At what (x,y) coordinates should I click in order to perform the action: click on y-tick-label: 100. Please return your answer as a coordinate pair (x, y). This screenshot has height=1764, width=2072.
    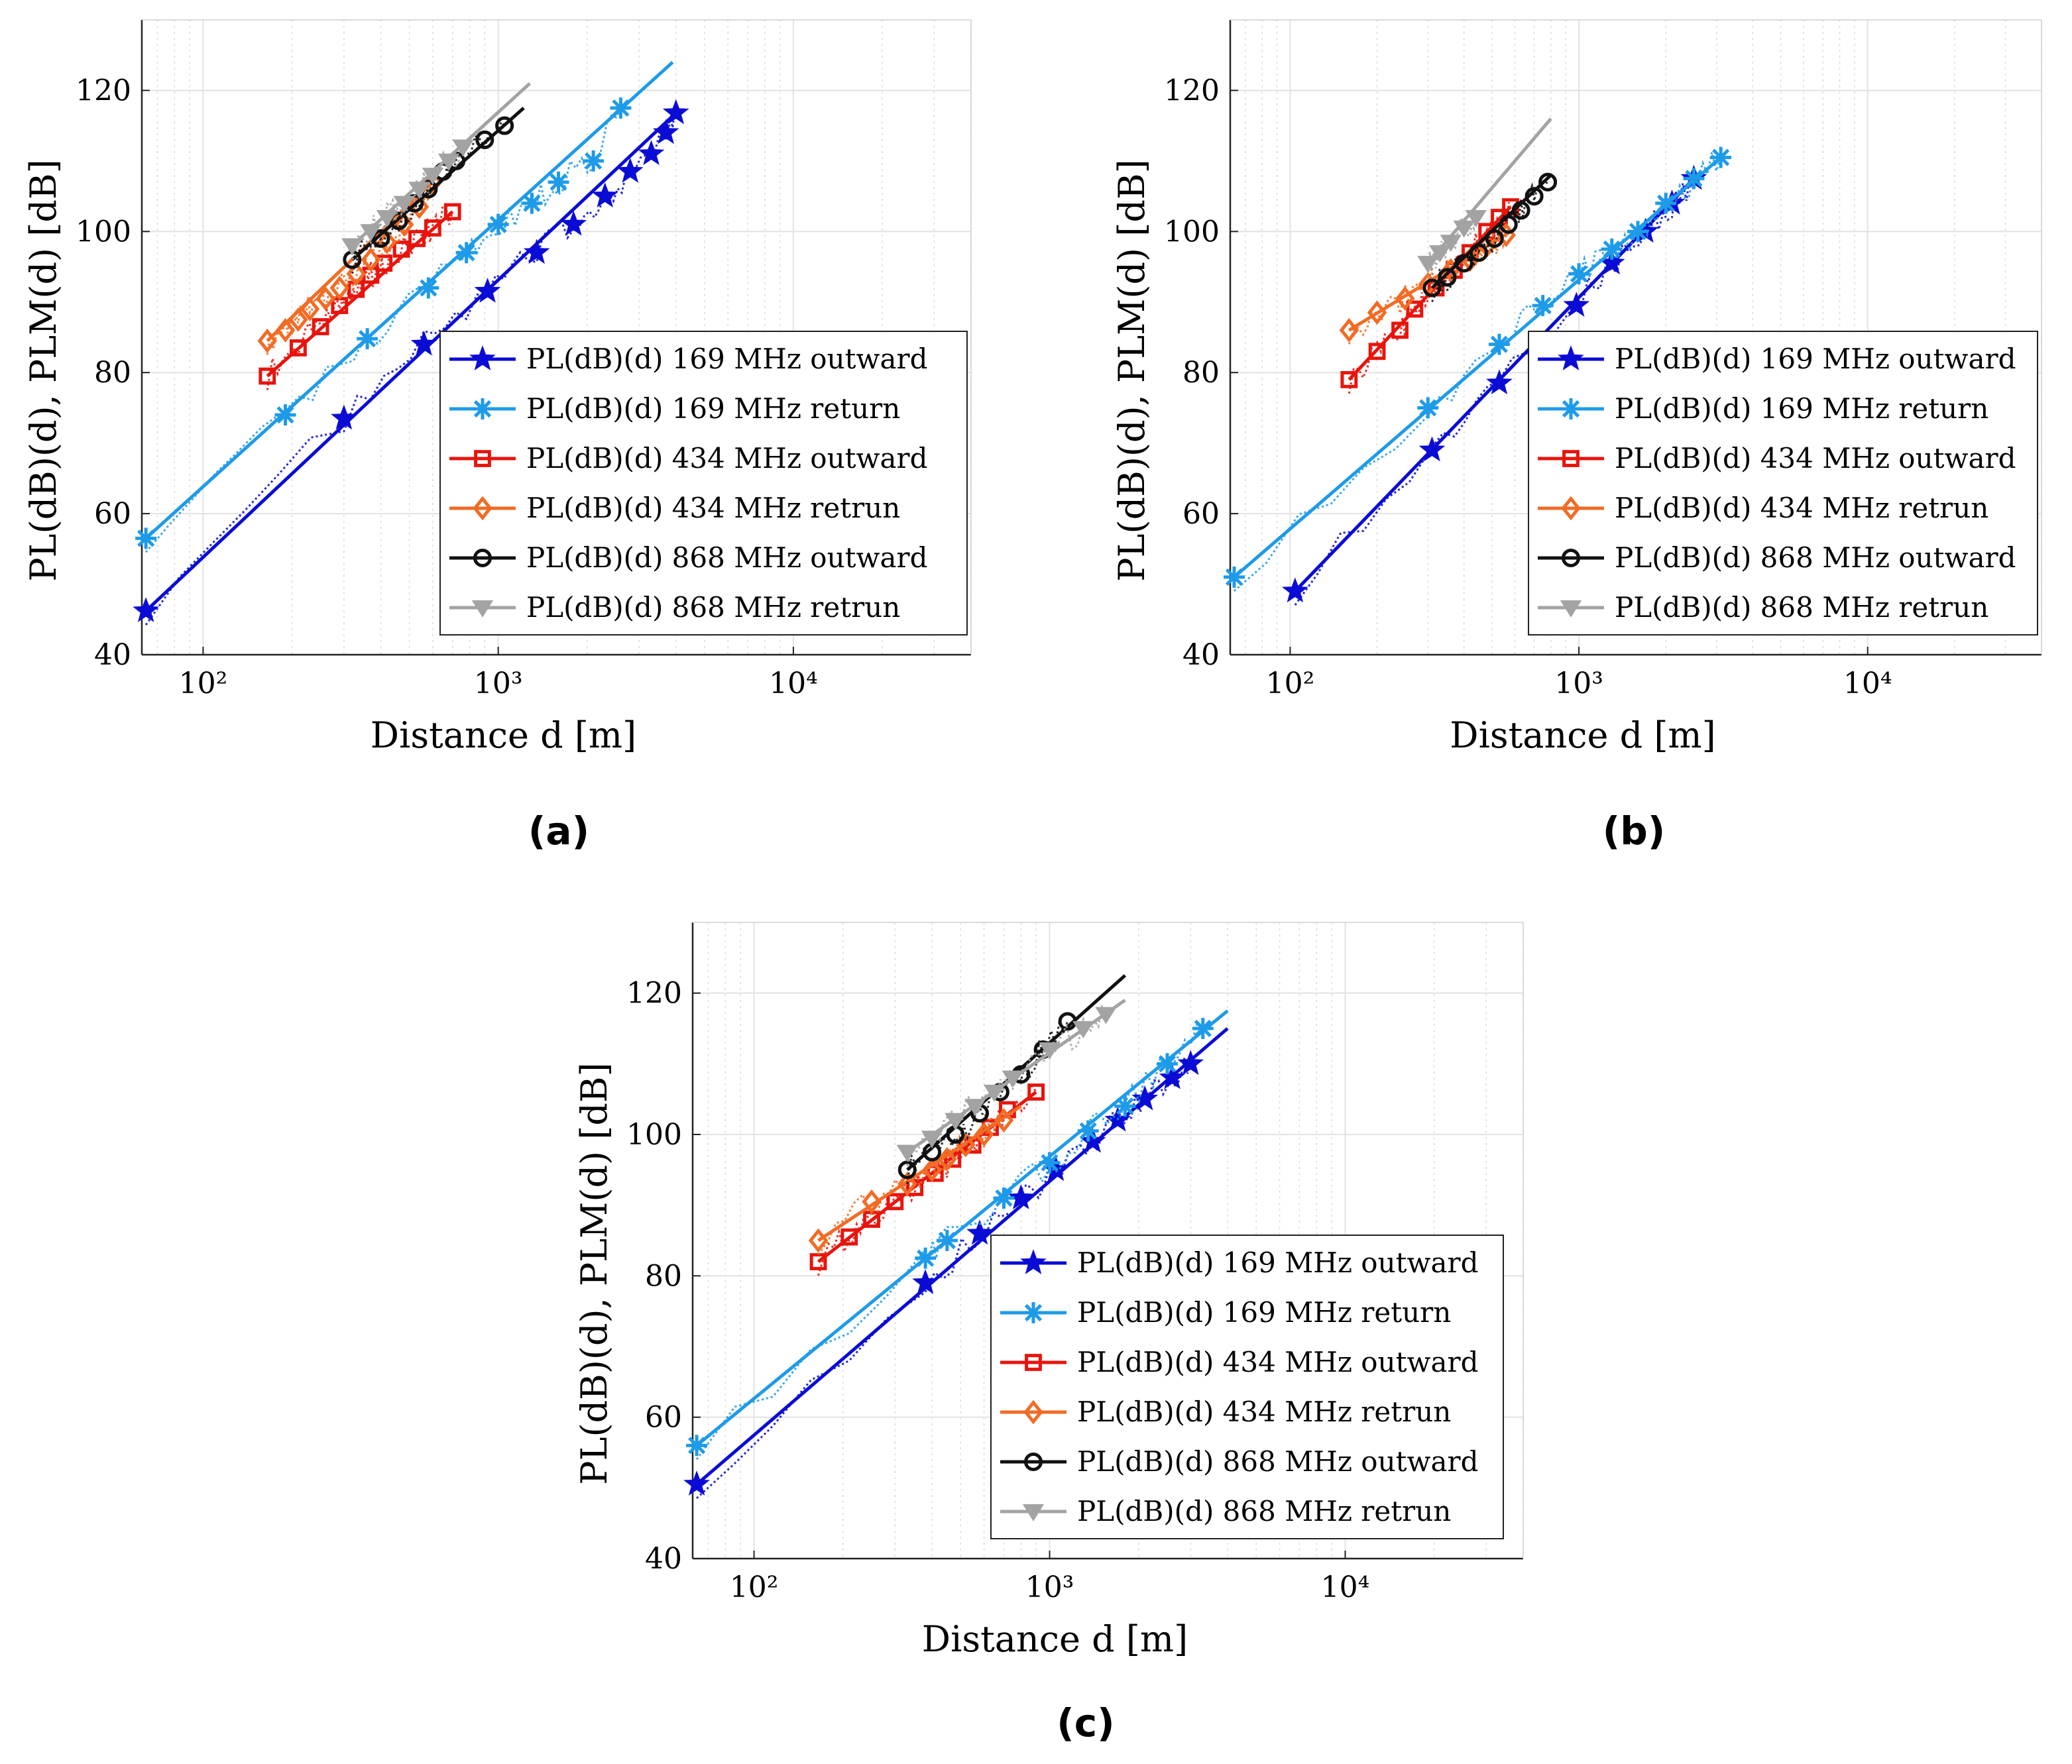
    Looking at the image, I should click on (654, 1135).